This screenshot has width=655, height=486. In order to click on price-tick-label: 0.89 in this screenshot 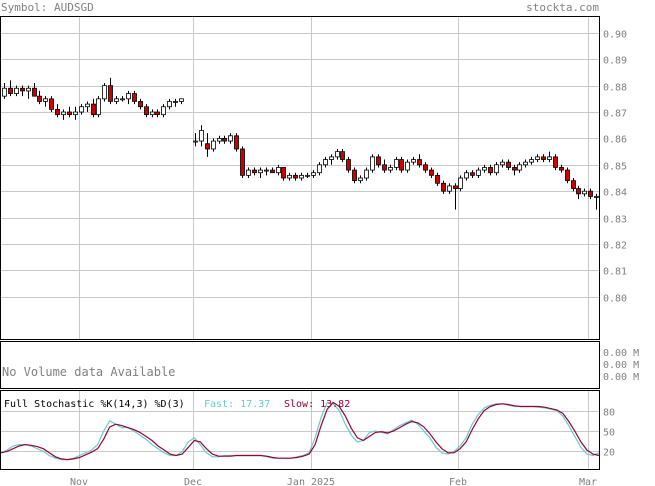, I will do `click(615, 61)`.